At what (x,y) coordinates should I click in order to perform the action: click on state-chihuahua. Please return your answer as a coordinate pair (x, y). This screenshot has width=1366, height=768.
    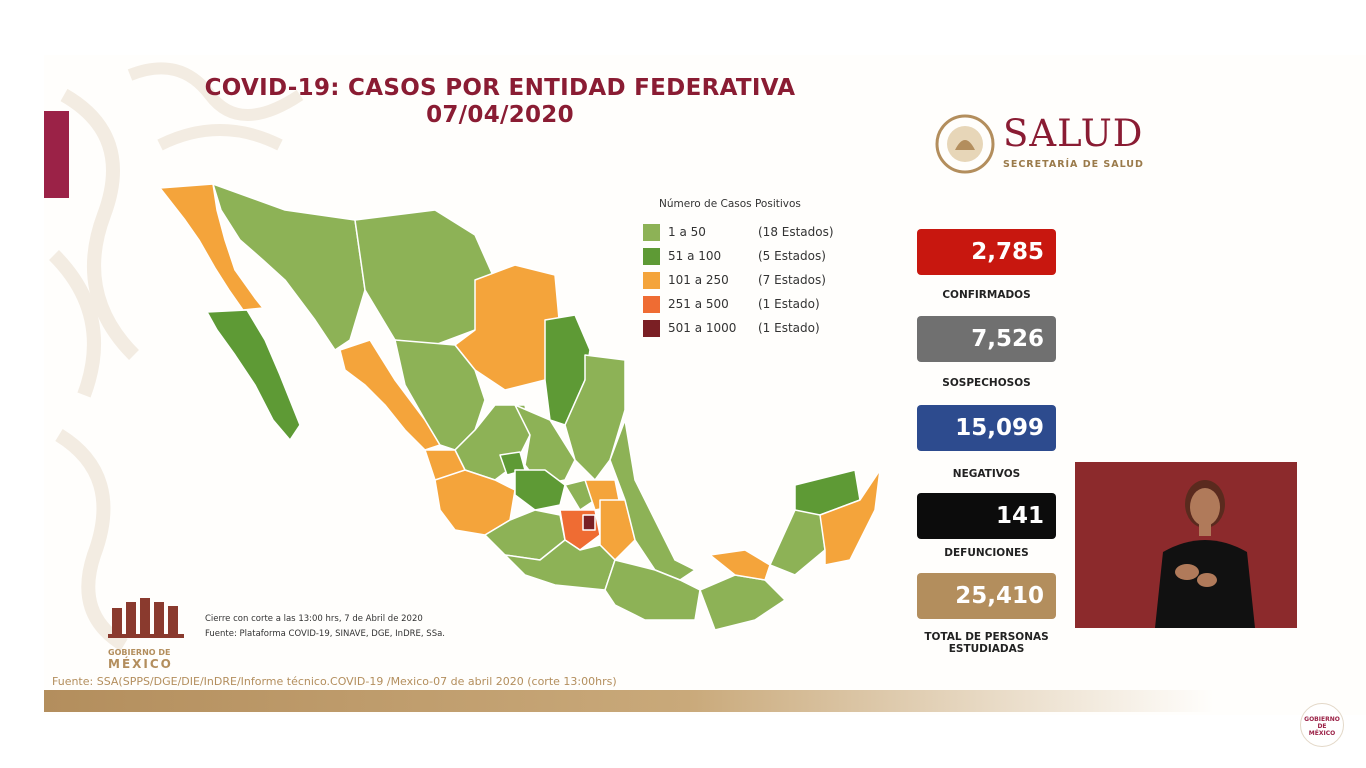
    Looking at the image, I should click on (425, 277).